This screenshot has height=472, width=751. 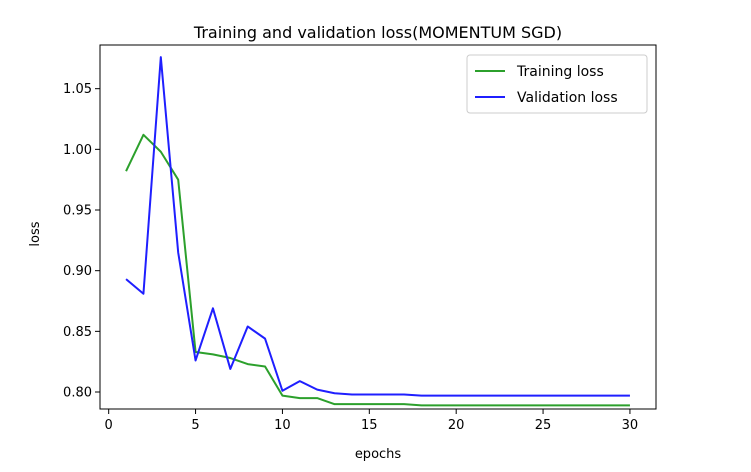 What do you see at coordinates (378, 454) in the screenshot?
I see `x-axis-label: epochs` at bounding box center [378, 454].